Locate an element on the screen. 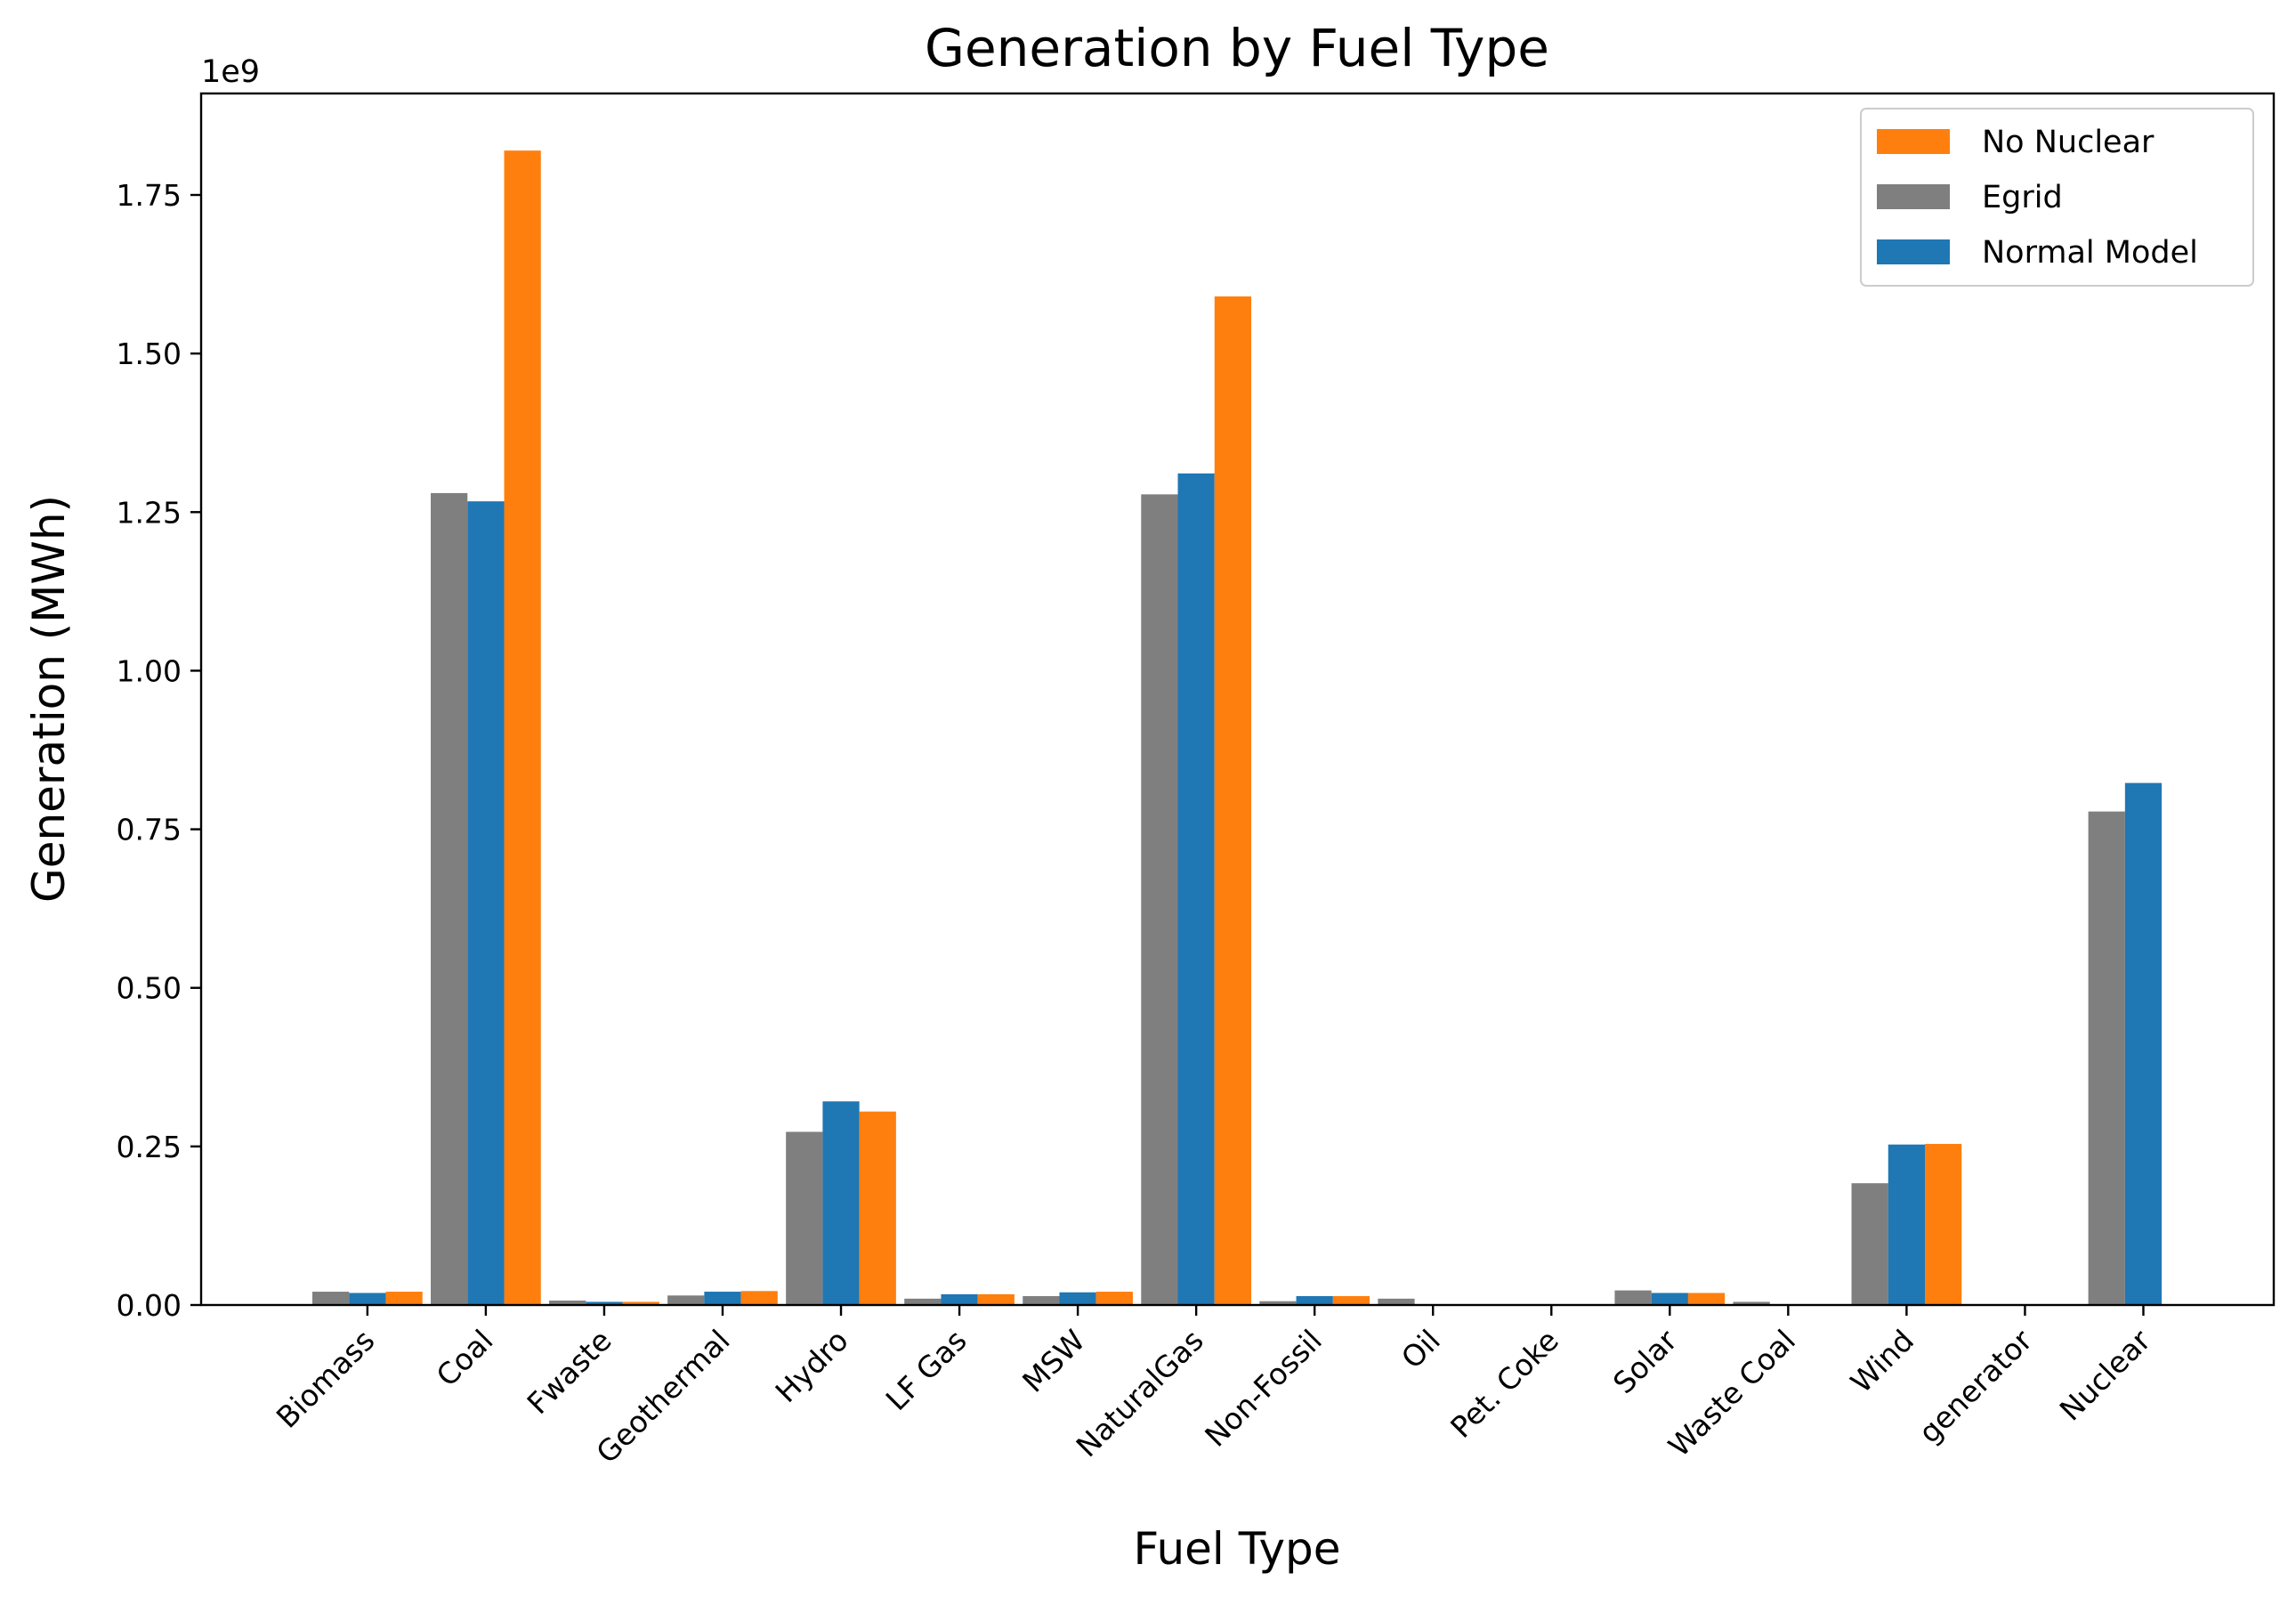 This screenshot has width=2296, height=1605. bar-normal-model-solar is located at coordinates (1669, 1299).